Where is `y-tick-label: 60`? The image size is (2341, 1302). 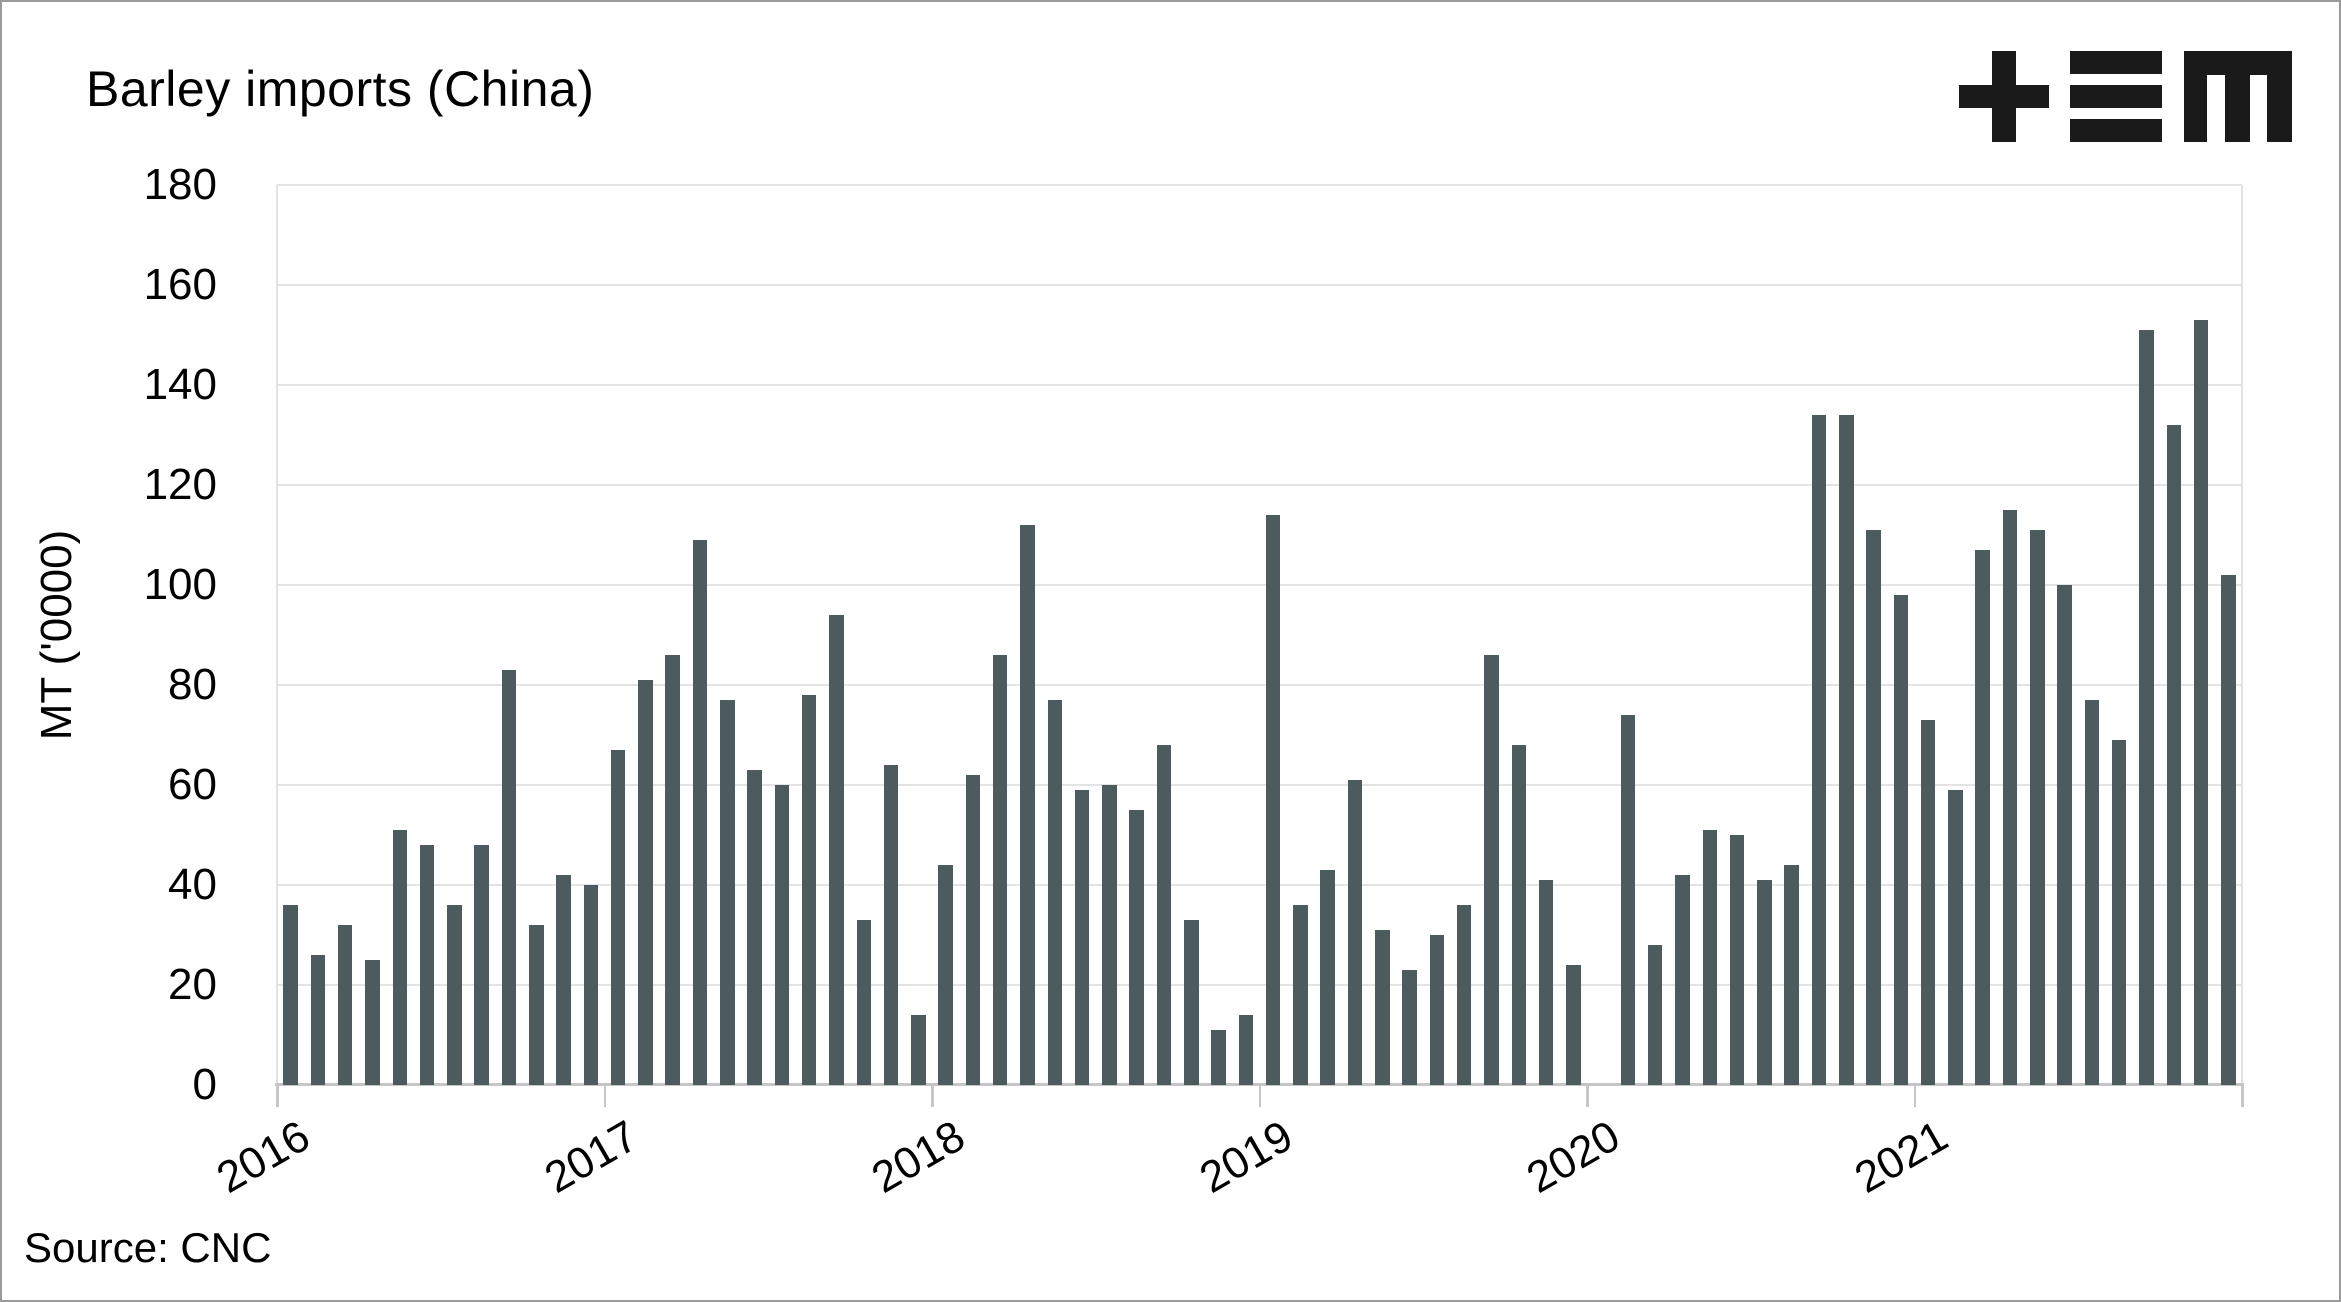
y-tick-label: 60 is located at coordinates (192, 784).